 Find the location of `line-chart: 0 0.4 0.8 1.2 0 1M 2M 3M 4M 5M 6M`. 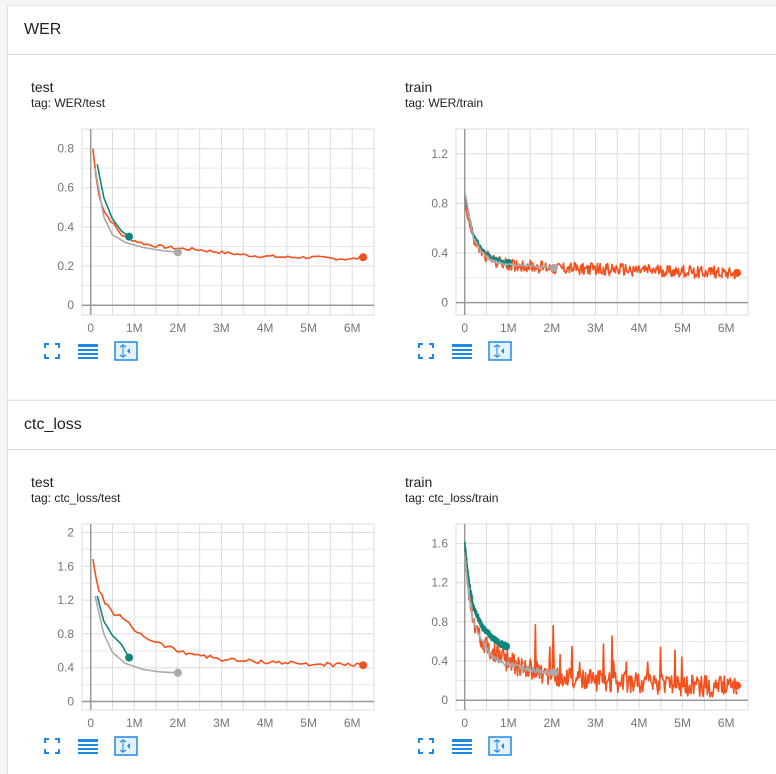

line-chart: 0 0.4 0.8 1.2 0 1M 2M 3M 4M 5M 6M is located at coordinates (572, 225).